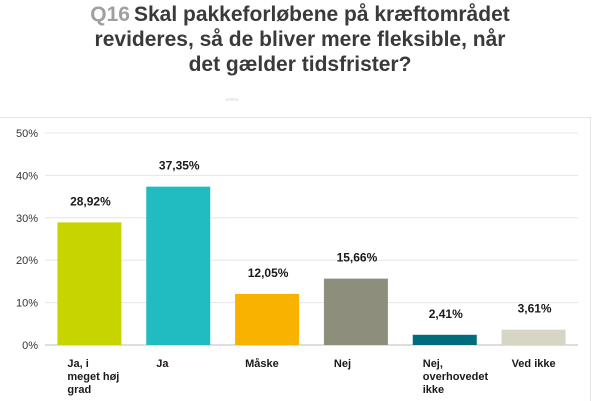  I want to click on y-tick-label: 10%, so click(27, 304).